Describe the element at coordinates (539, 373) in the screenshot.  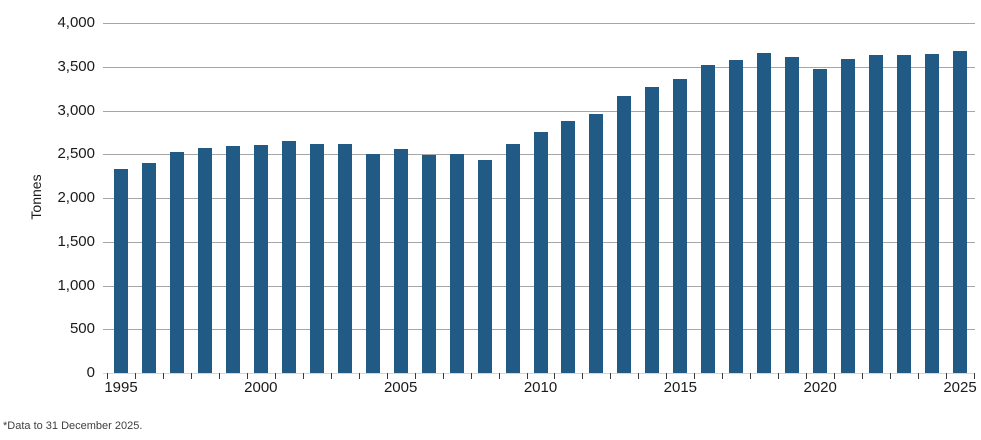
I see `x-axis-line` at that location.